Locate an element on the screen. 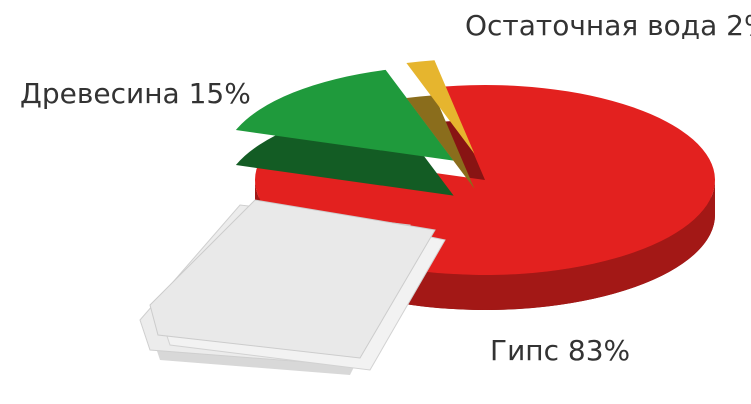  slice-label: Остаточная вода 2% is located at coordinates (608, 25).